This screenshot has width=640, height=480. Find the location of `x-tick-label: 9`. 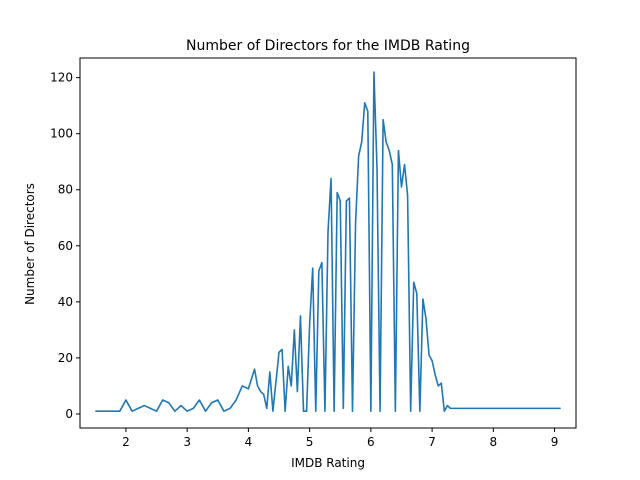

x-tick-label: 9 is located at coordinates (555, 442).